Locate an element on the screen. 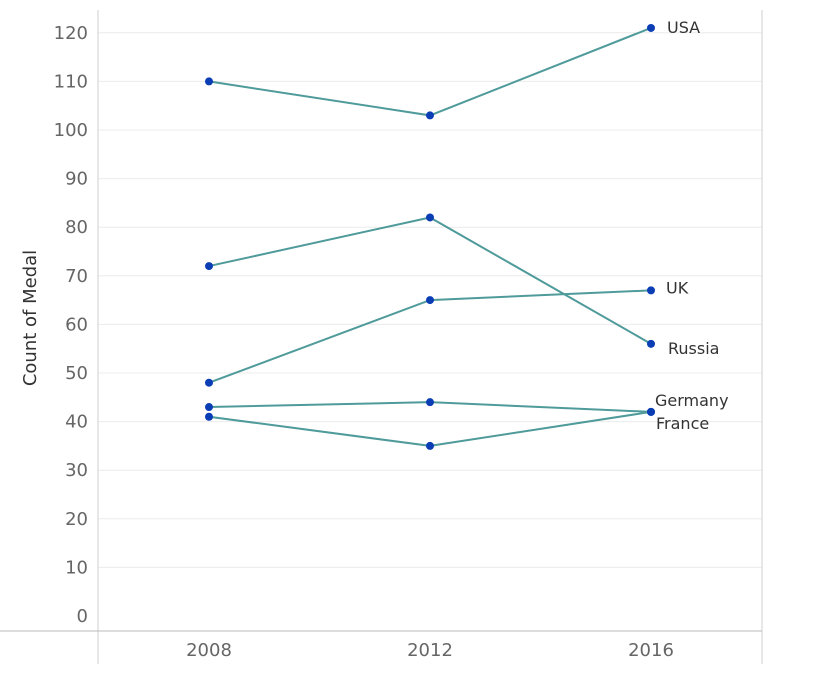 The image size is (820, 674). y-tick-label: 10 is located at coordinates (76, 567).